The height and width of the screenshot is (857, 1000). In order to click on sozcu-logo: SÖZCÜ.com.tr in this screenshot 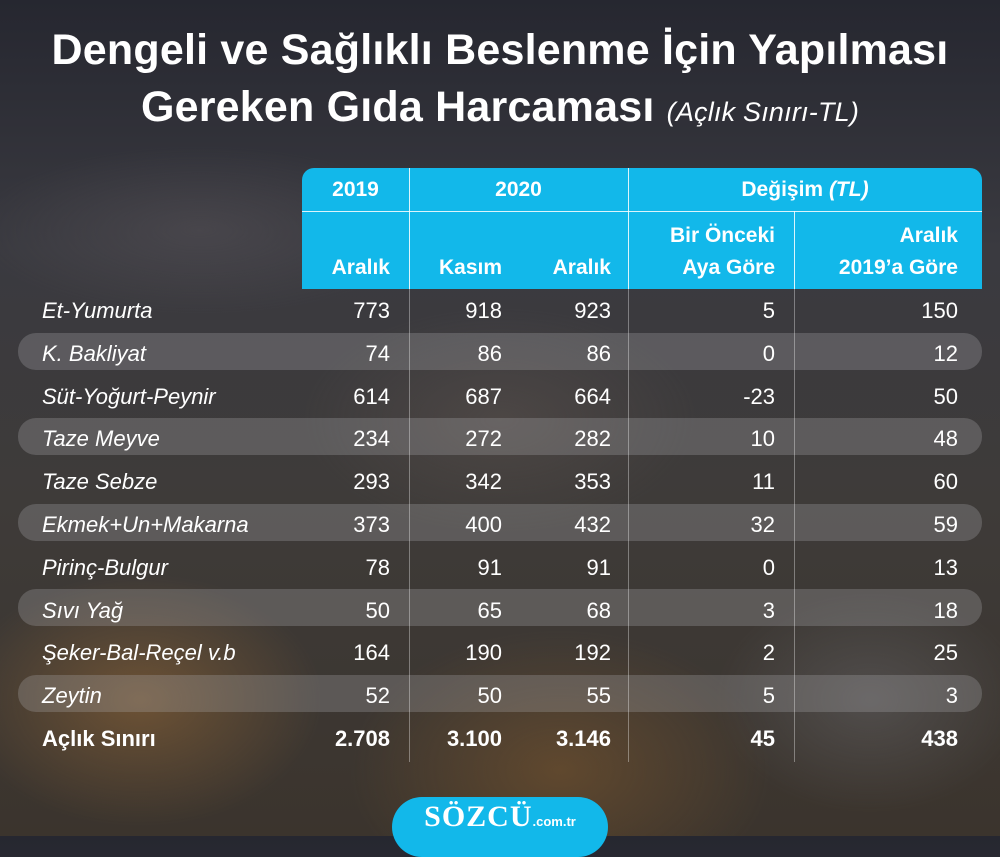, I will do `click(500, 827)`.